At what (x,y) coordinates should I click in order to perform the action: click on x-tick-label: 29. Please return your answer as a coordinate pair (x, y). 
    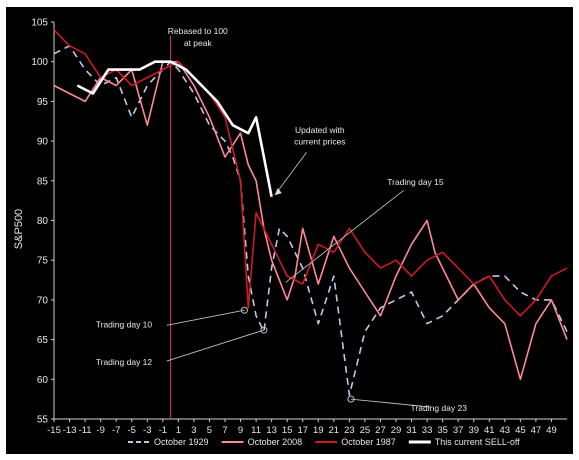
    Looking at the image, I should click on (396, 430).